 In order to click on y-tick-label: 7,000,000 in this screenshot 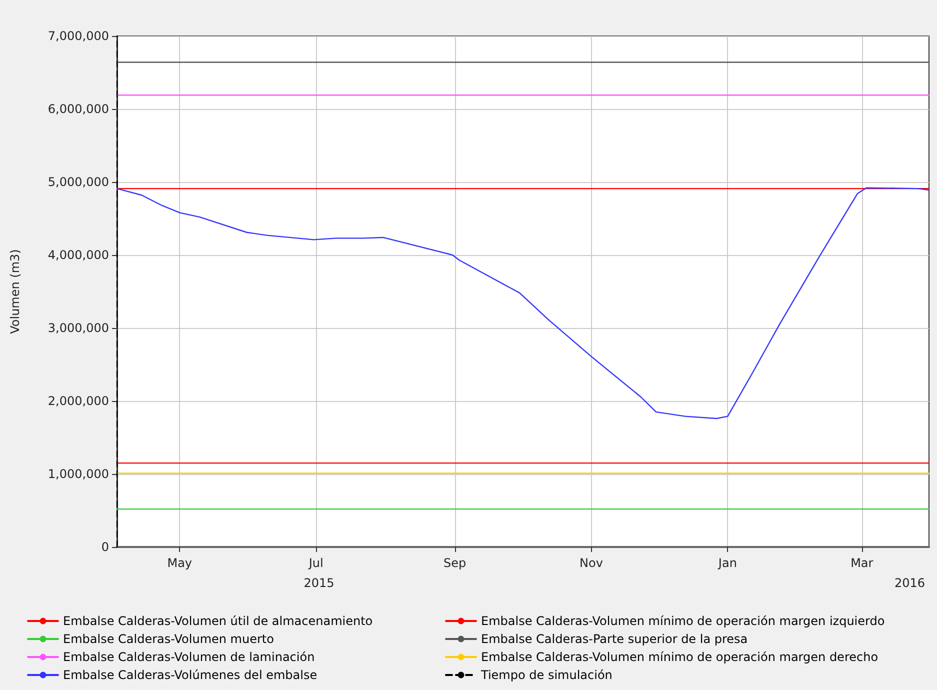, I will do `click(78, 36)`.